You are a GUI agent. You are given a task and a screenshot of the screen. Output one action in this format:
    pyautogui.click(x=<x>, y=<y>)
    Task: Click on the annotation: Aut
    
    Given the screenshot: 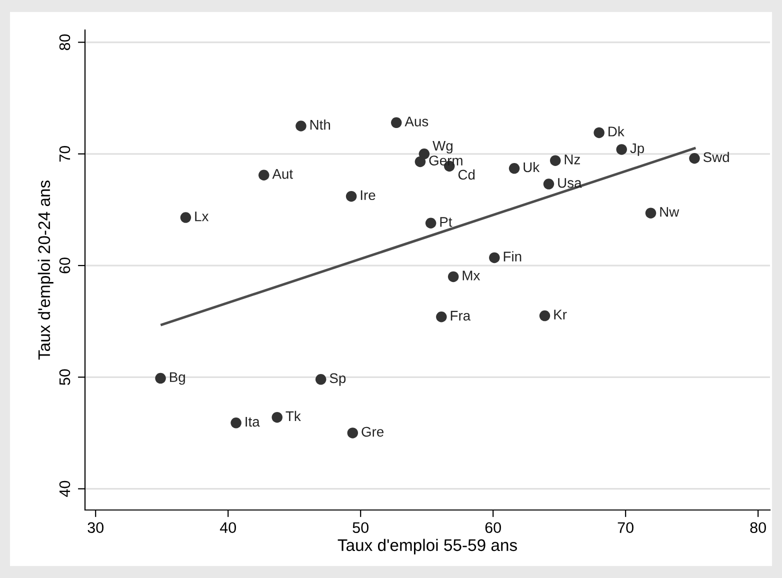 What is the action you would take?
    pyautogui.click(x=282, y=174)
    